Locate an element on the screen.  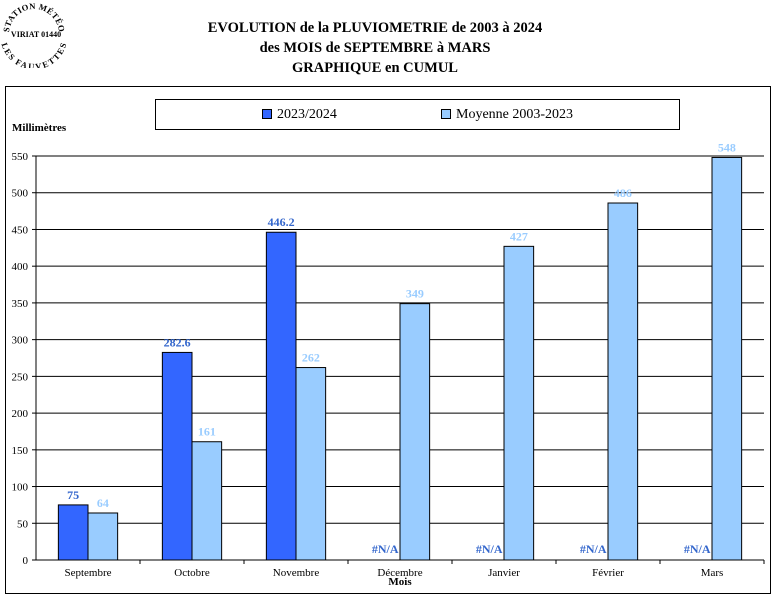
chart-legend: 2023/2024 Moyenne 2003-2023 is located at coordinates (417, 114).